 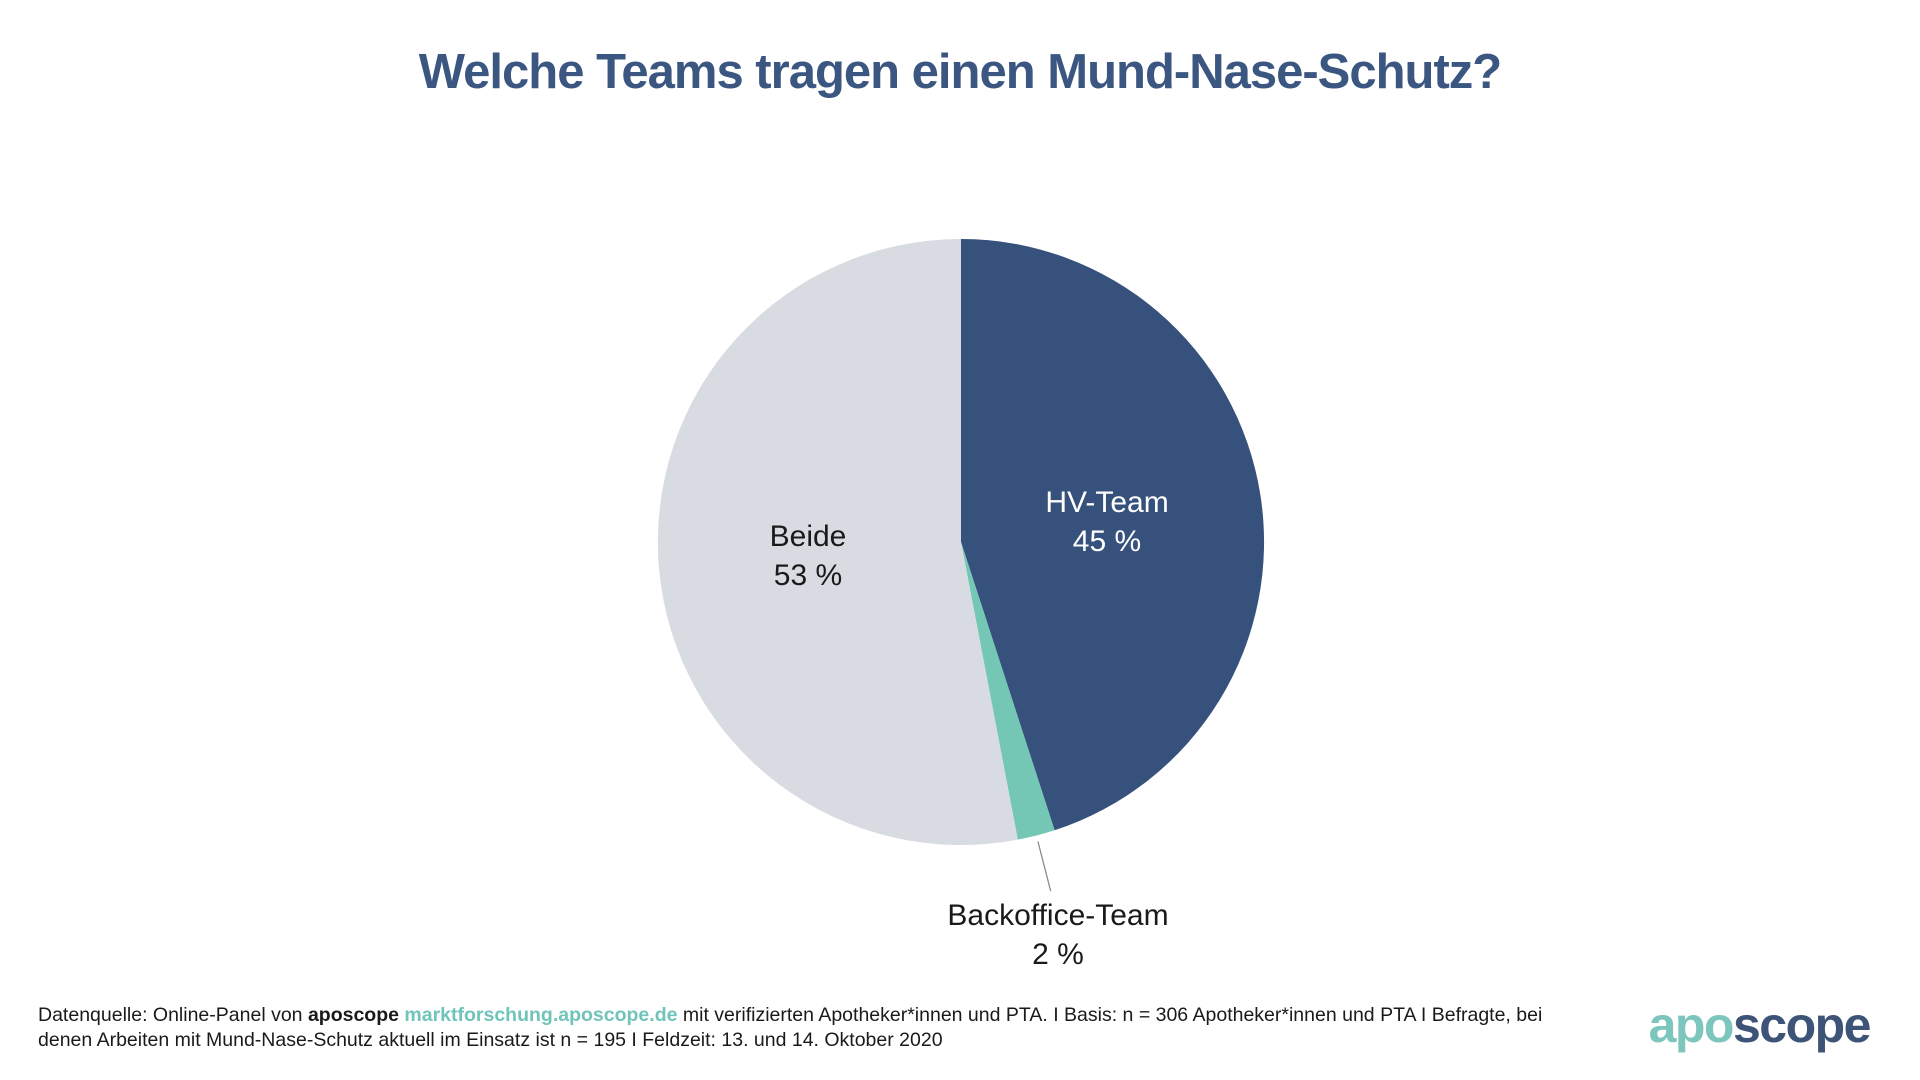 What do you see at coordinates (173, 1015) in the screenshot?
I see `source-text-prefix: Datenquelle: Online-Panel von` at bounding box center [173, 1015].